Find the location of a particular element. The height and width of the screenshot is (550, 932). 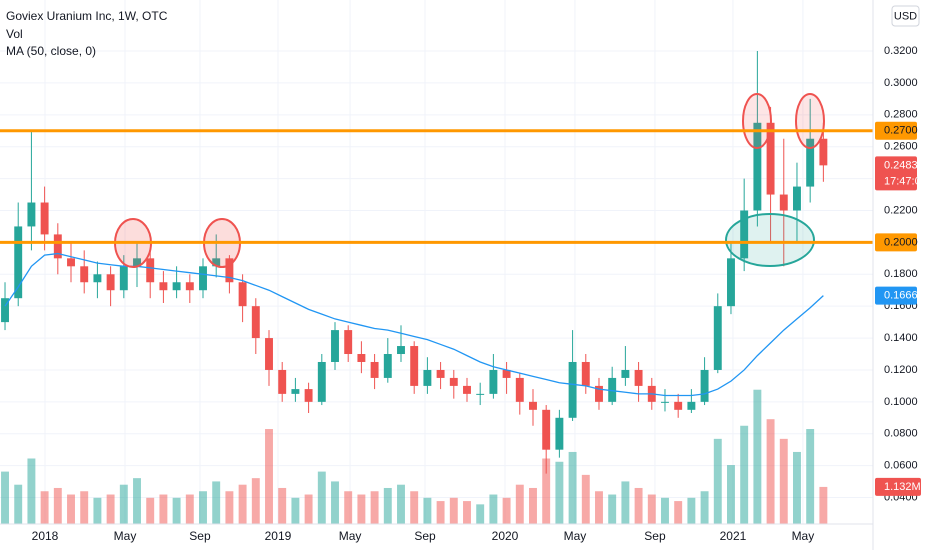

ma-legend: MA (50, close, 0) is located at coordinates (51, 51).